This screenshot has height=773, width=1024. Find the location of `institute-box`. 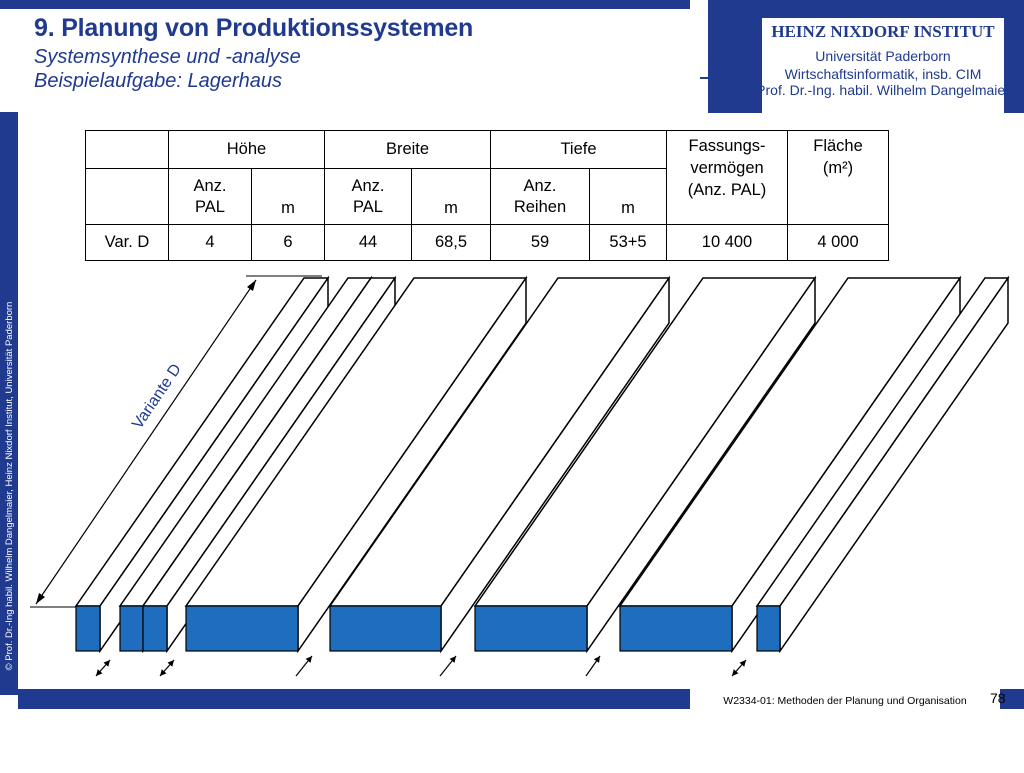

institute-box is located at coordinates (883, 65).